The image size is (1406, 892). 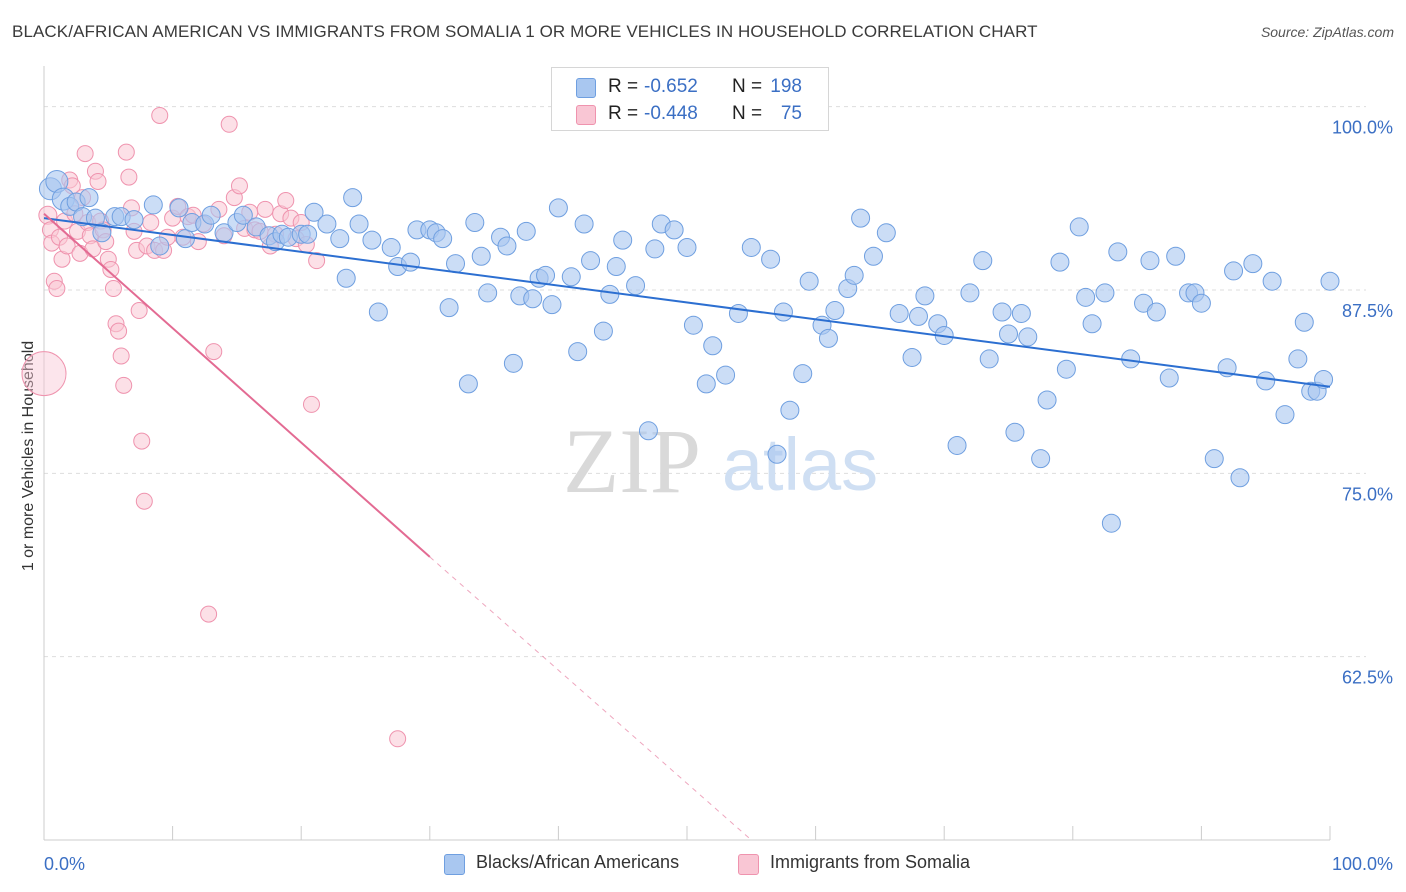 I want to click on legend-row-somalia: R = -0.448 N = 75, so click(x=690, y=116).